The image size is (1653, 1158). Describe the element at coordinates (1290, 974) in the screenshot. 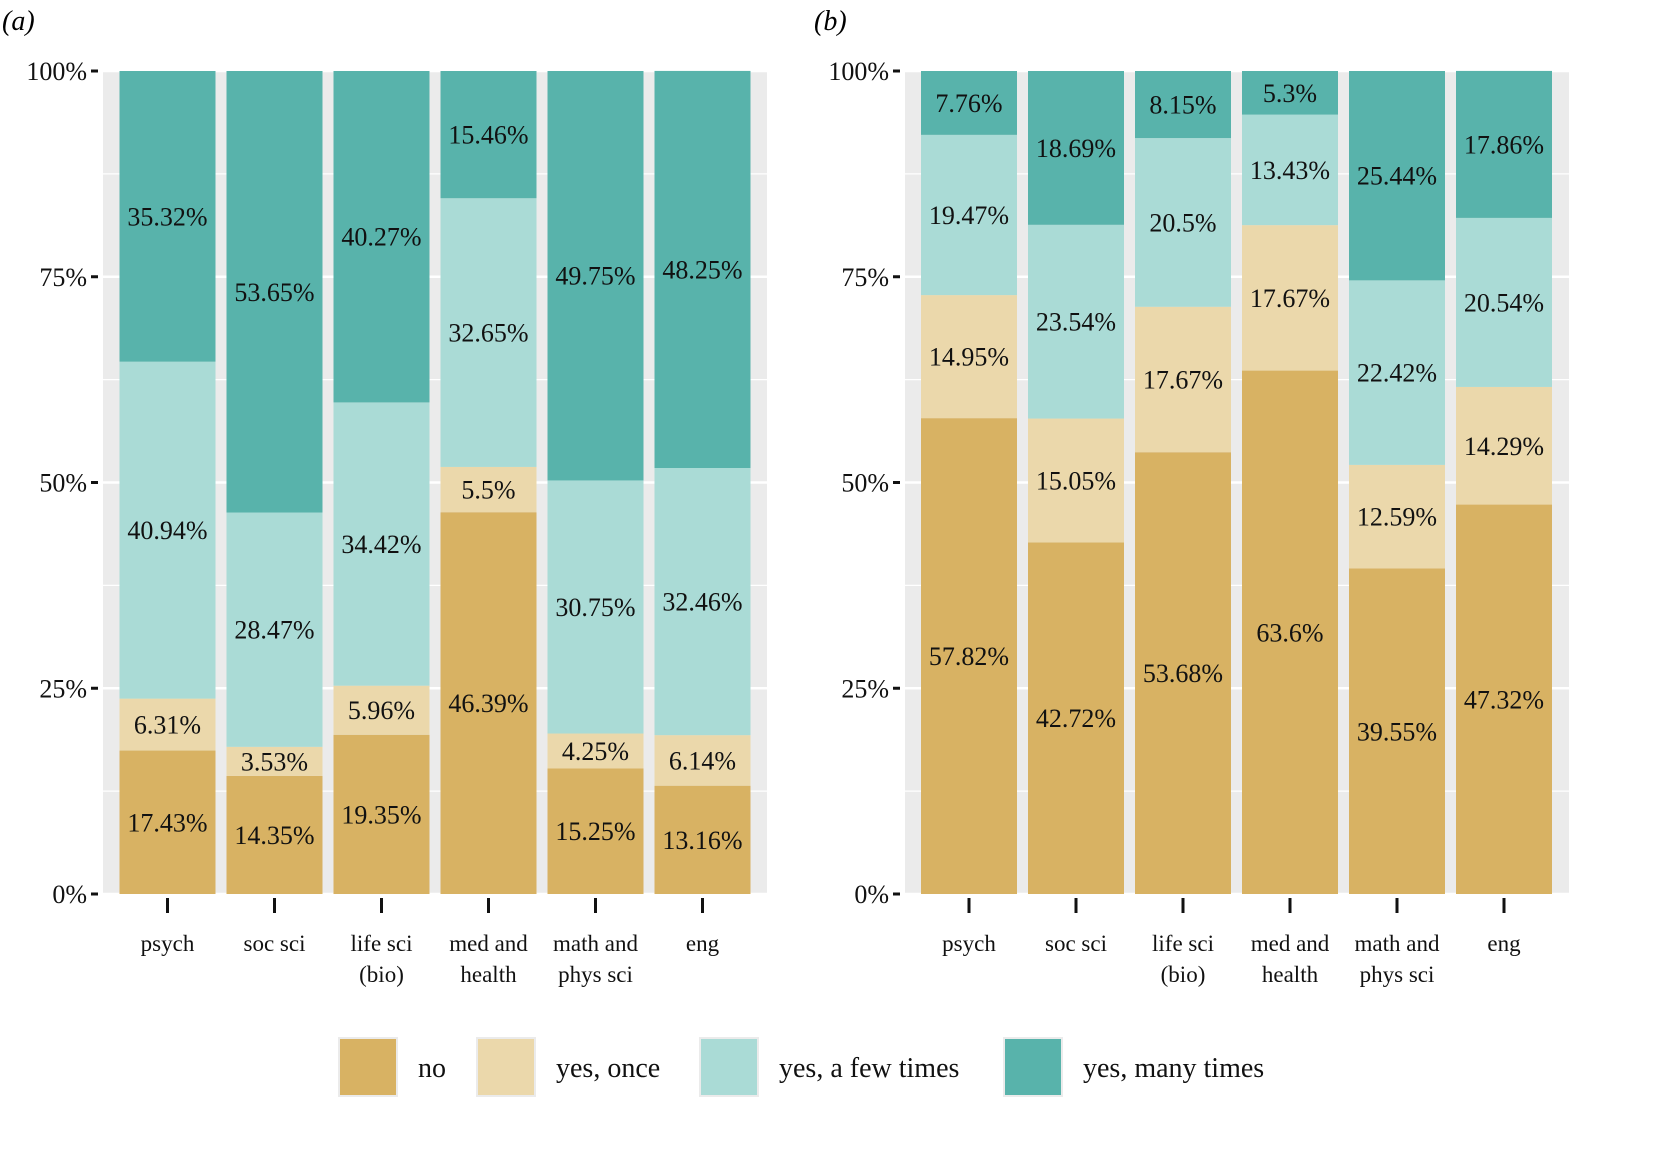

I see `x-category-label: health` at that location.